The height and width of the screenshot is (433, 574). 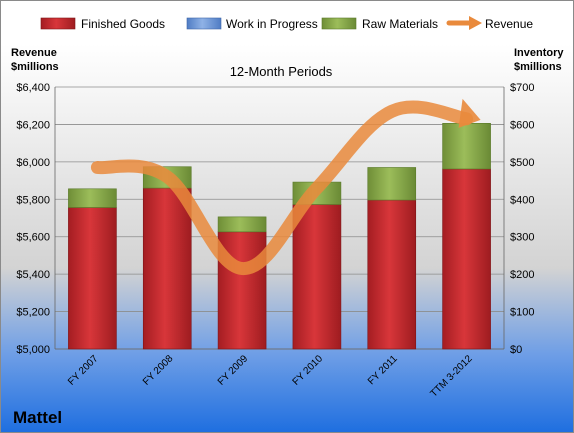 I want to click on x-tick-label: FY 2010, so click(x=308, y=370).